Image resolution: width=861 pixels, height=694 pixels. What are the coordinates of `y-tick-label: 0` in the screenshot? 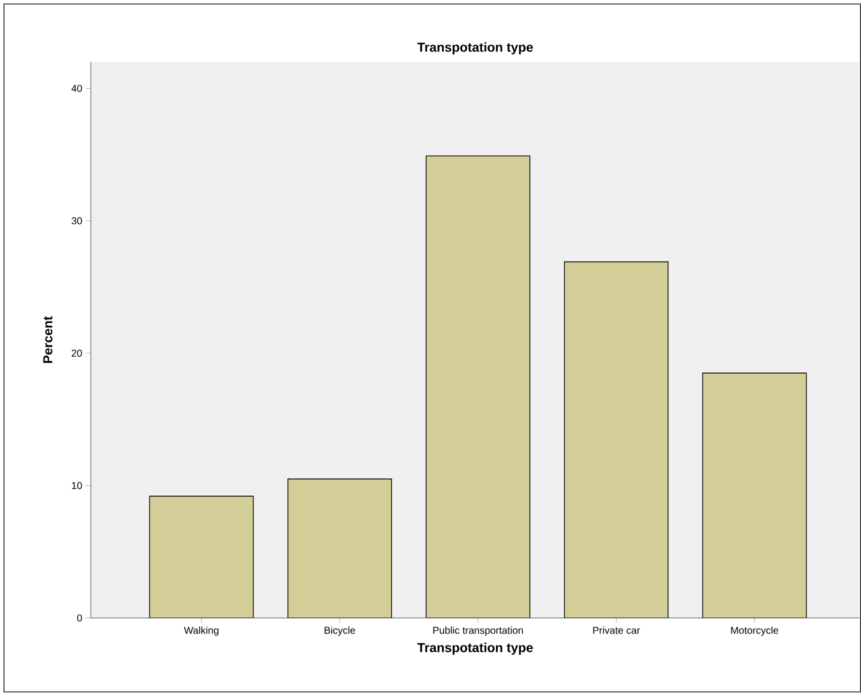 It's located at (79, 618).